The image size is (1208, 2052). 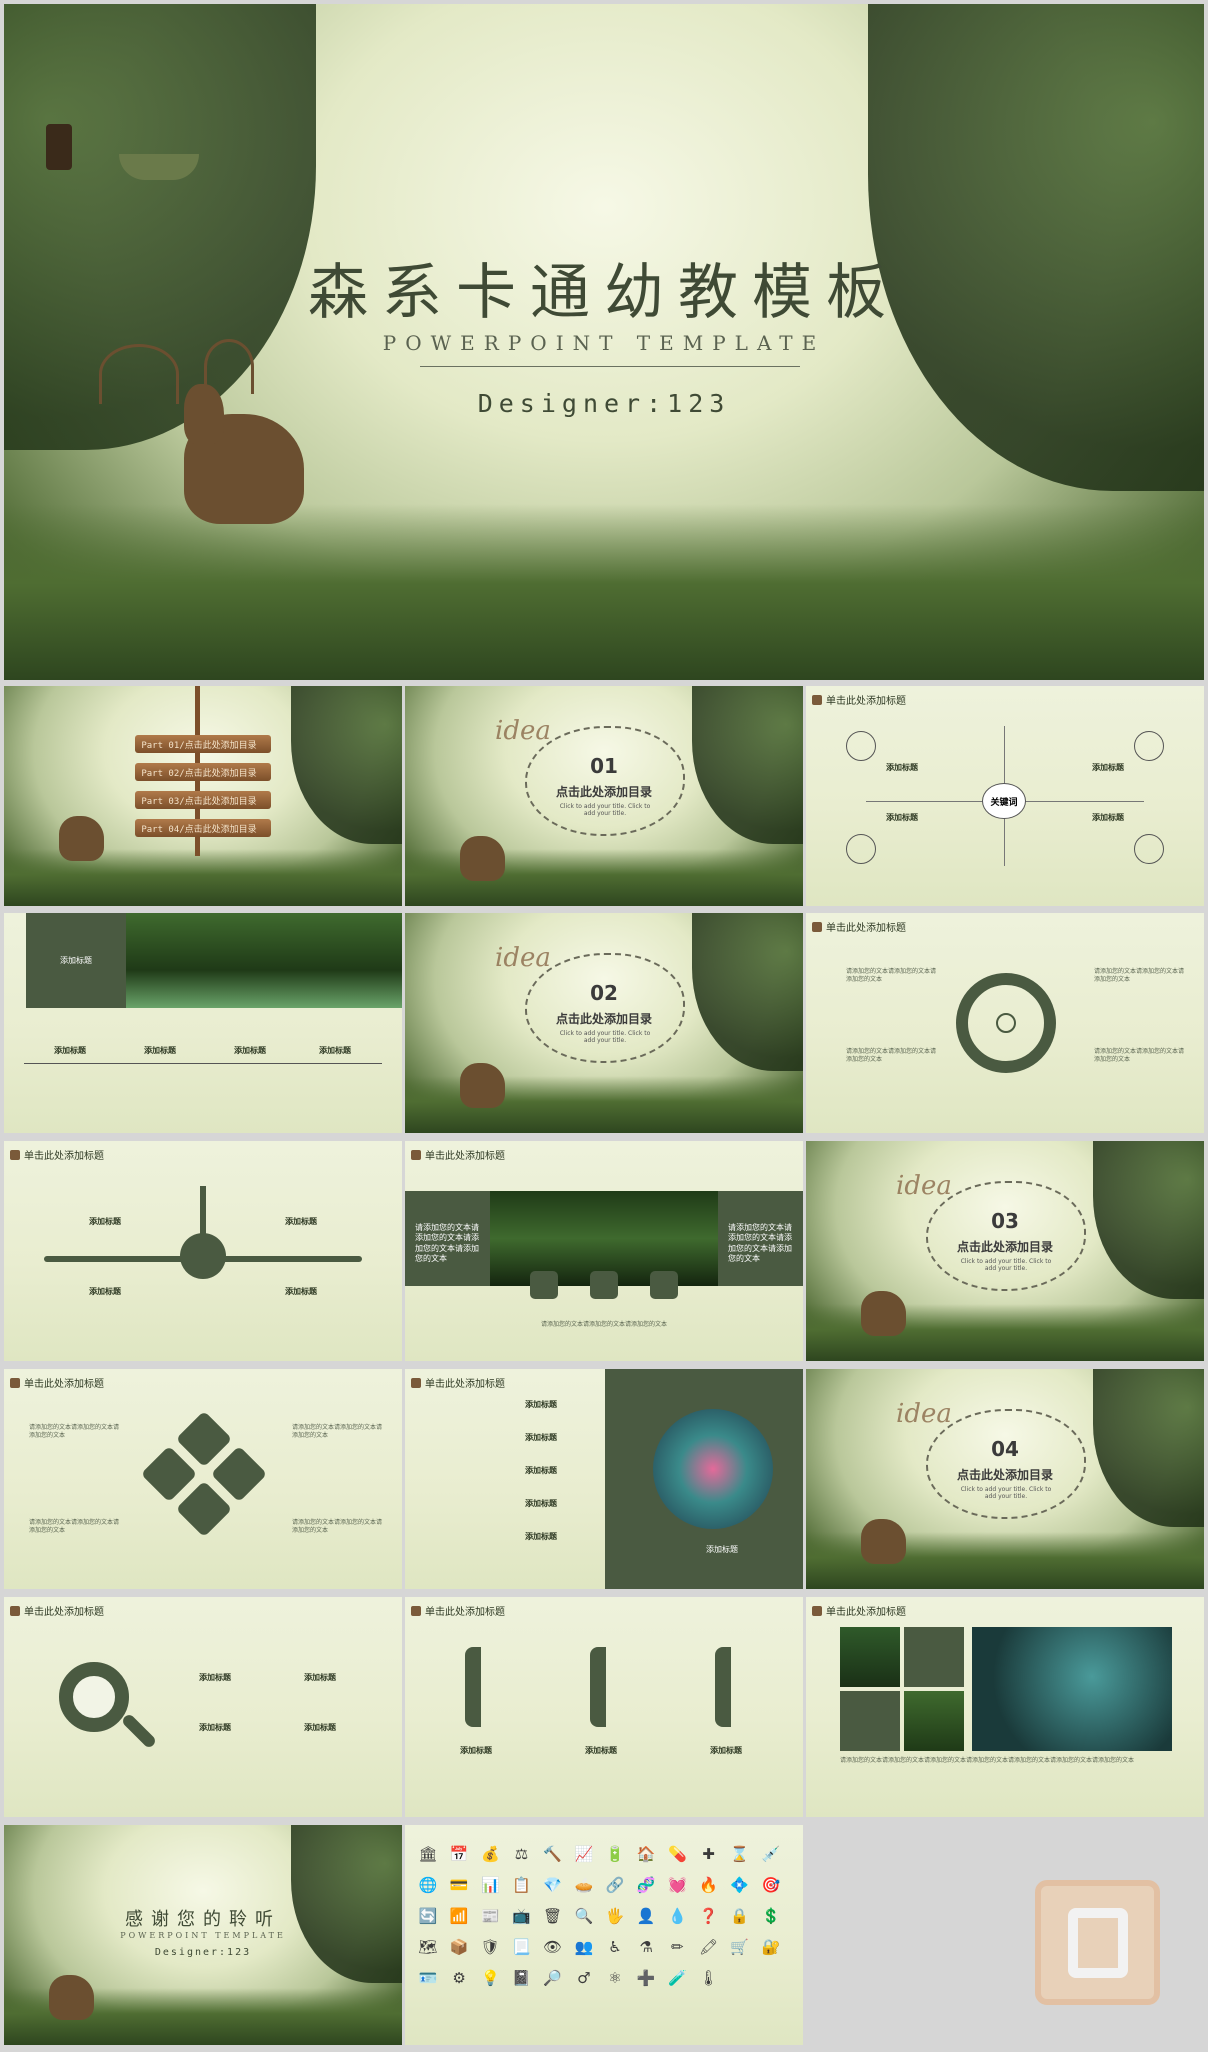 I want to click on section-number: 01, so click(x=604, y=766).